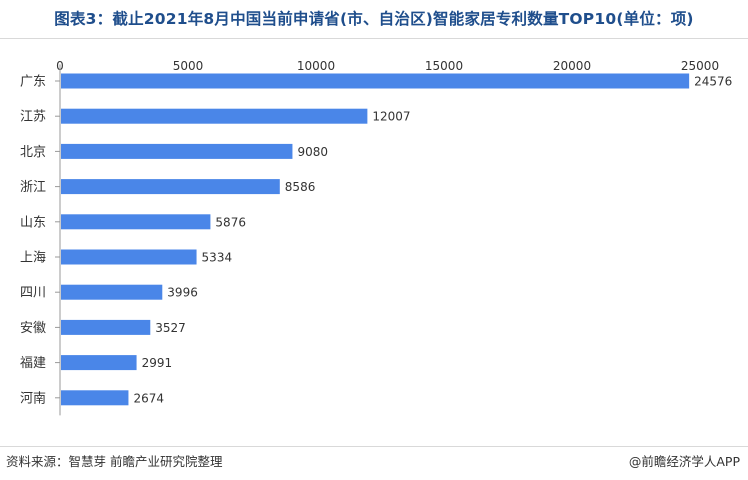  Describe the element at coordinates (170, 328) in the screenshot. I see `data-label: 3527` at that location.